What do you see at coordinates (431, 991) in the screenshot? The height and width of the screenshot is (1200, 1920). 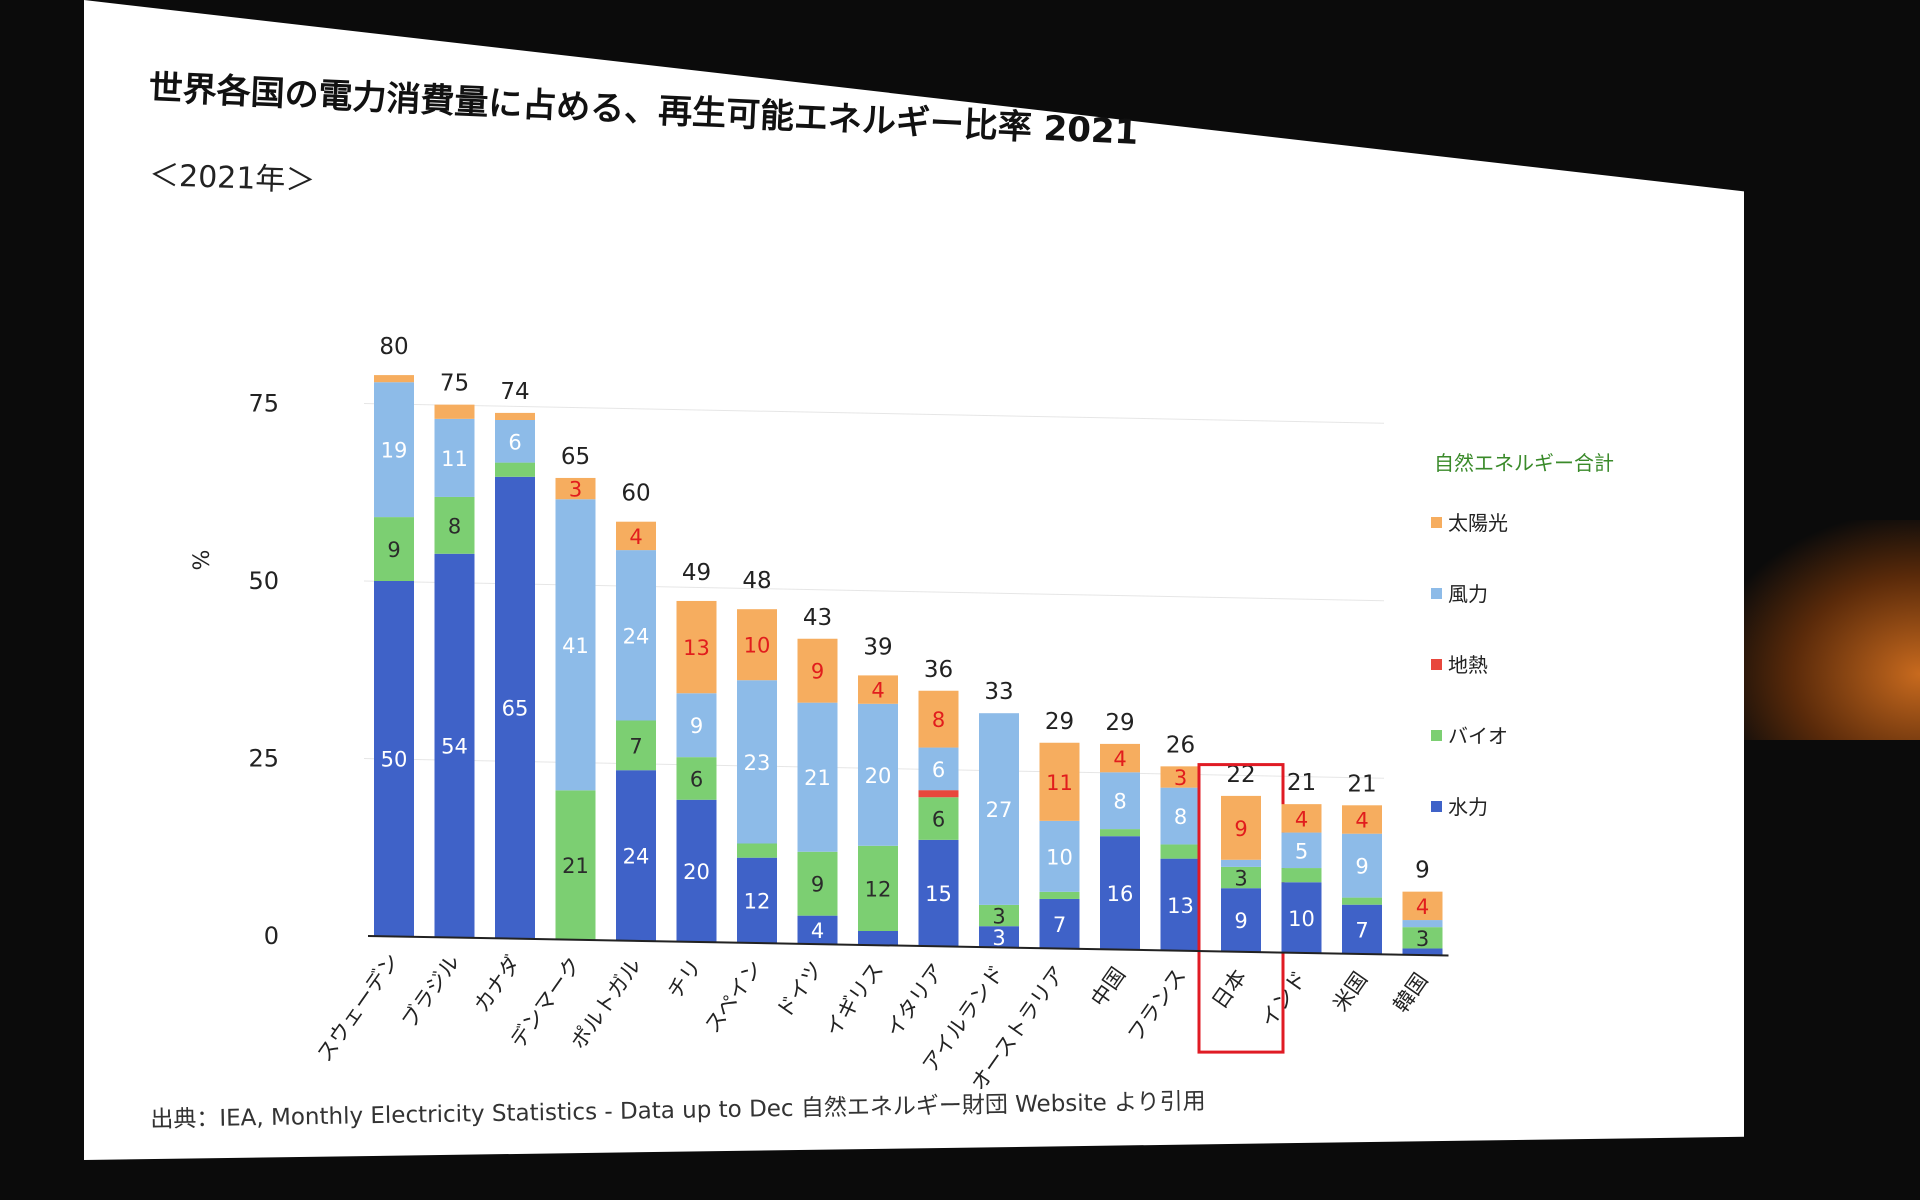 I see `x-category-label: ブラジル` at bounding box center [431, 991].